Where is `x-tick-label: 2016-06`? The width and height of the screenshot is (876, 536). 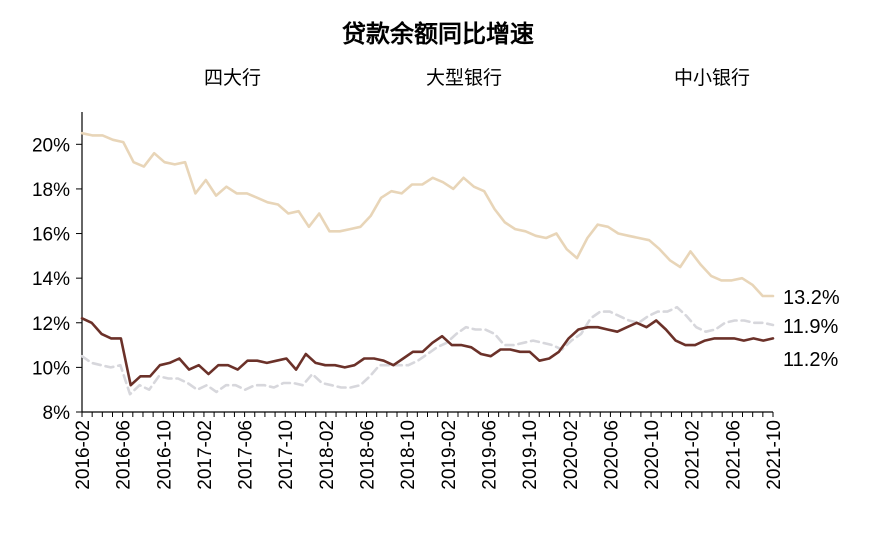
x-tick-label: 2016-06 is located at coordinates (124, 455).